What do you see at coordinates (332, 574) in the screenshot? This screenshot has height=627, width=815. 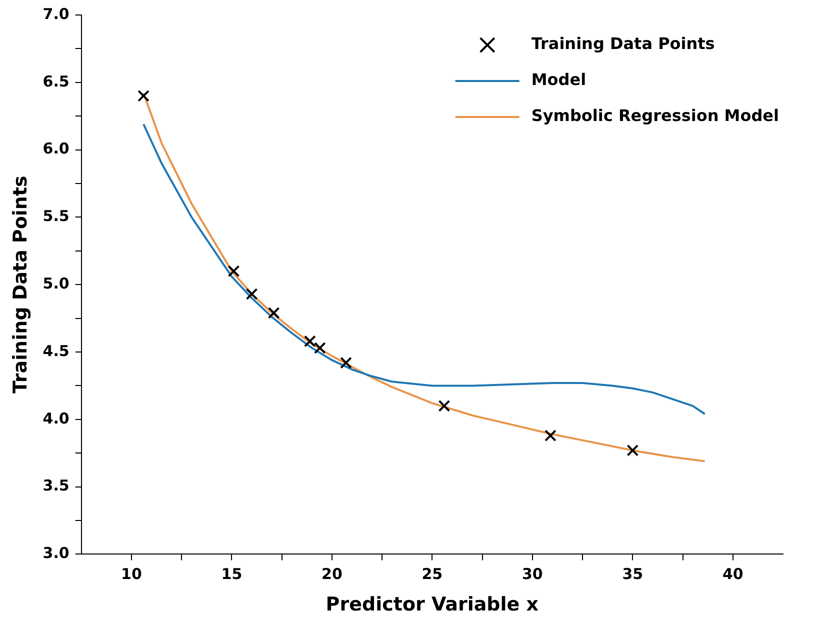 I see `x-tick-label: 20` at bounding box center [332, 574].